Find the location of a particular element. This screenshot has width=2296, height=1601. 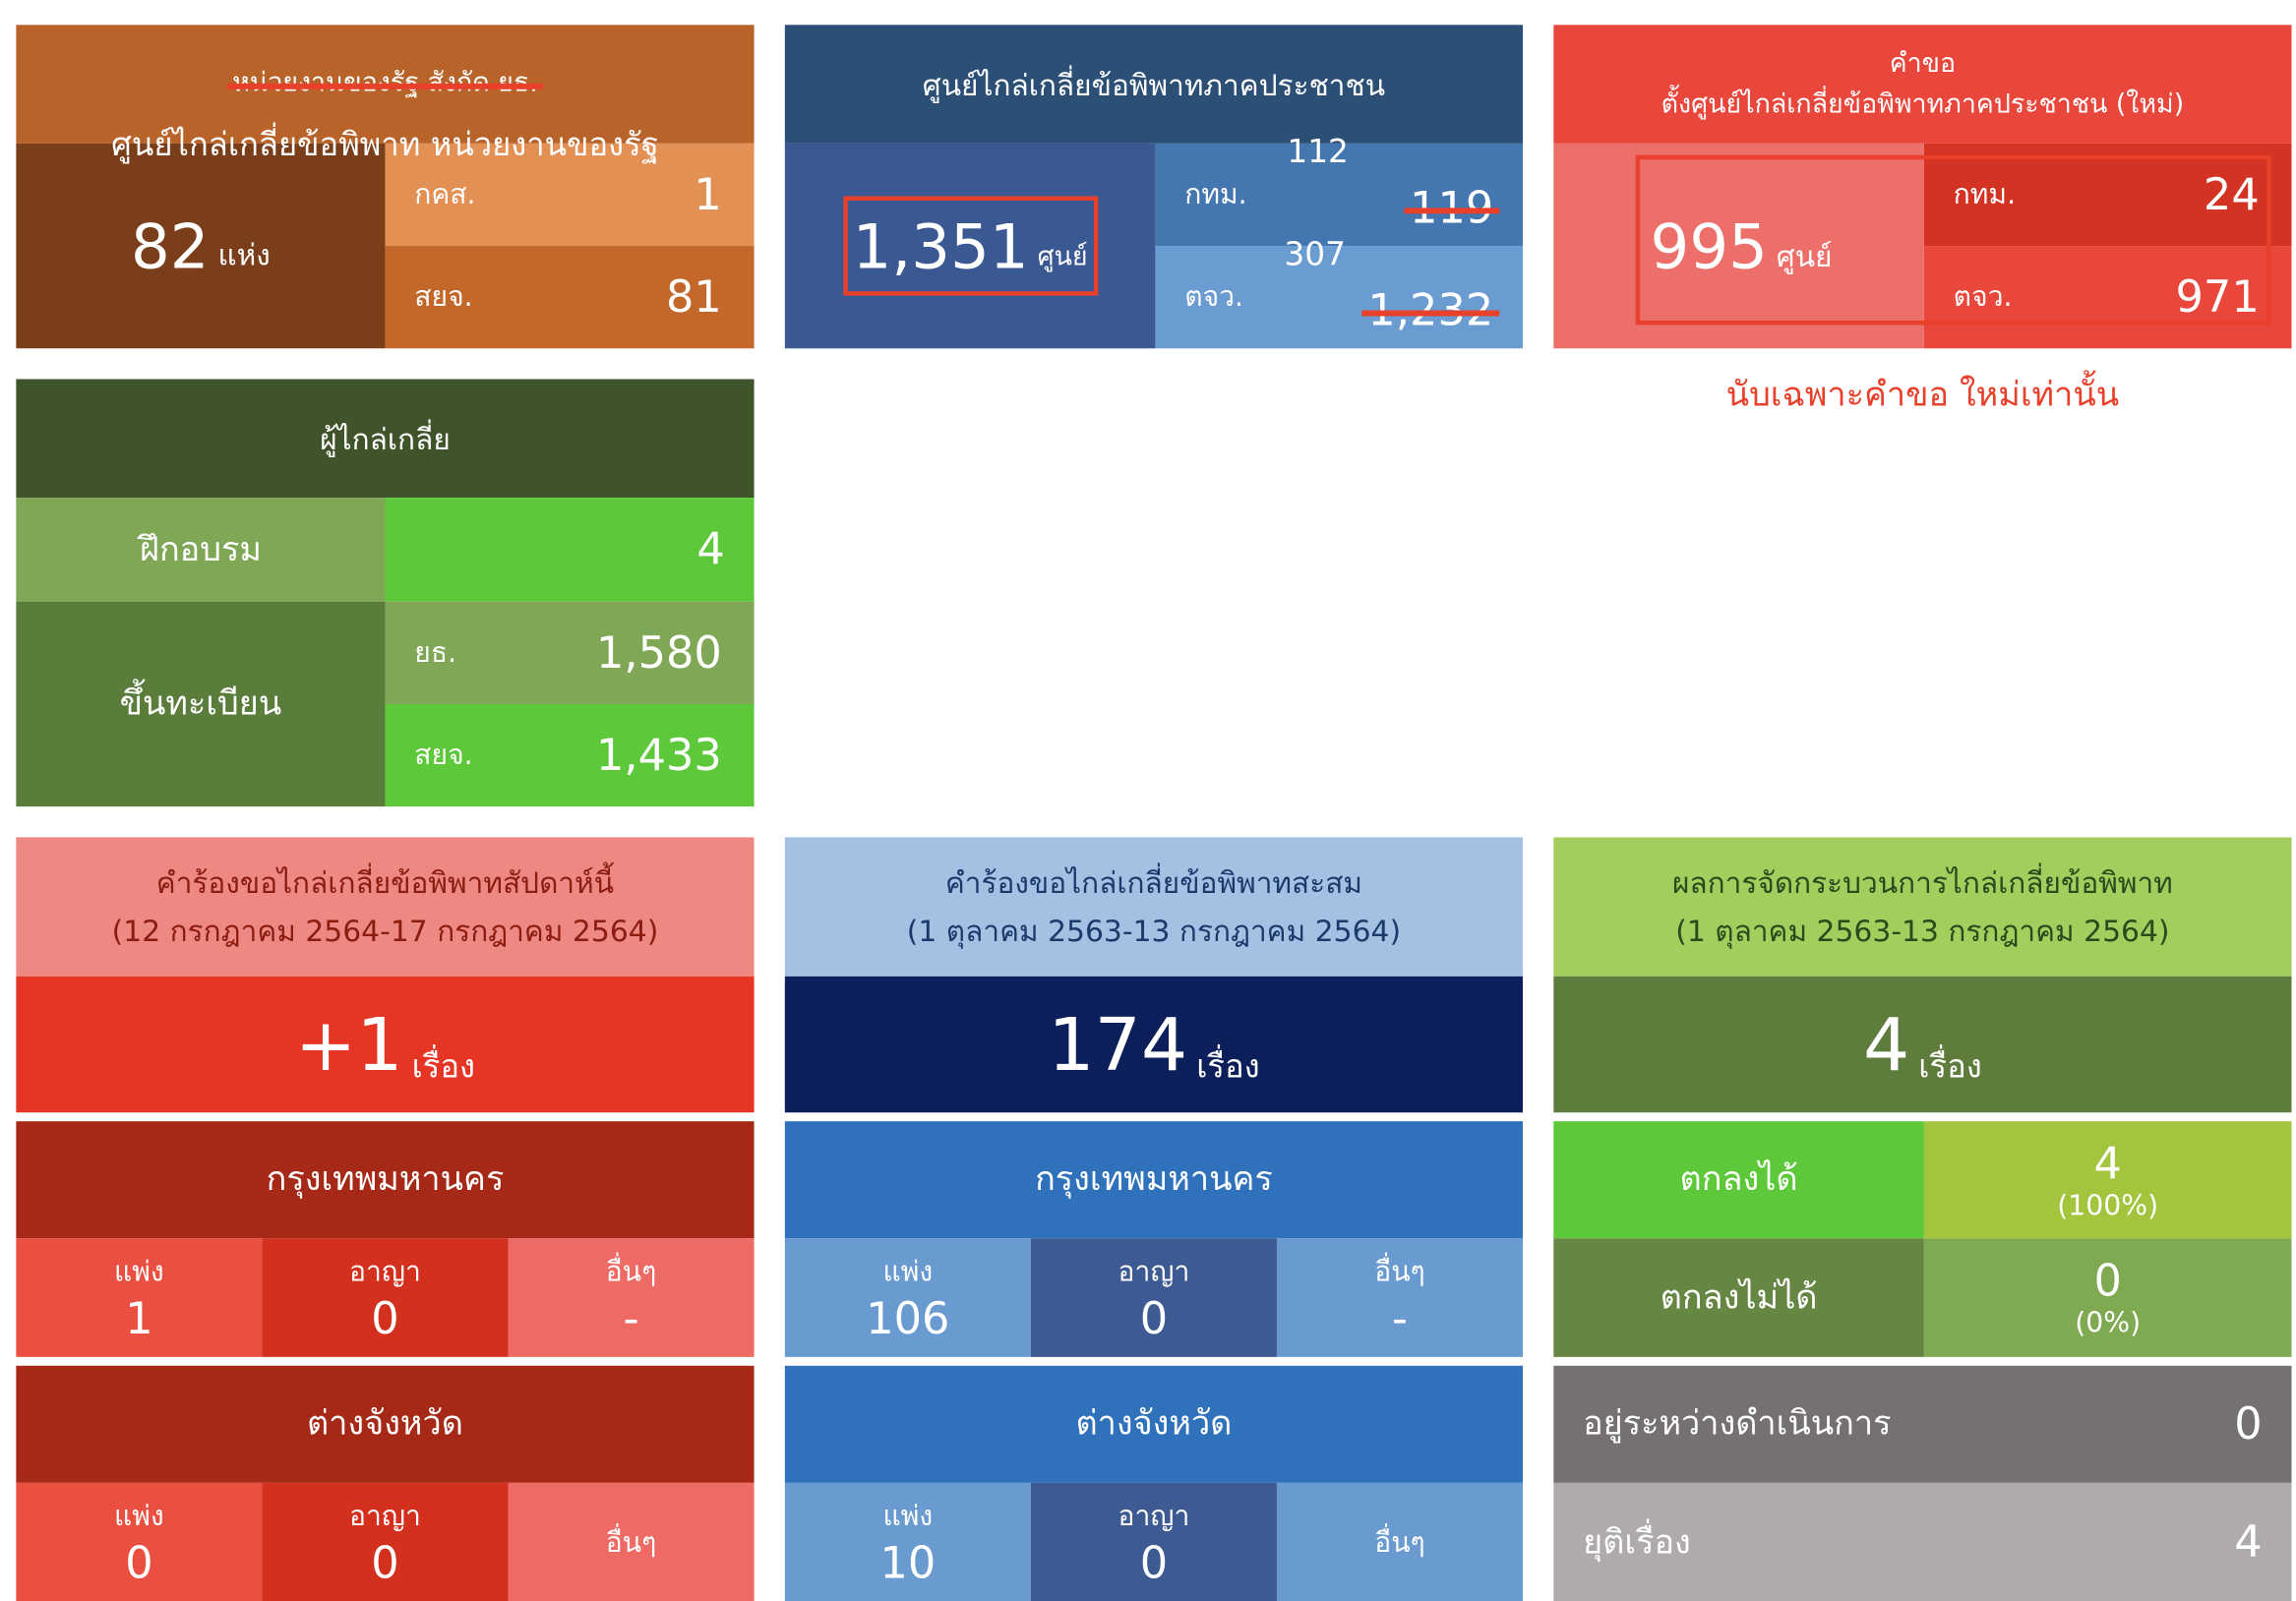

row-label: กทม. is located at coordinates (1985, 194).